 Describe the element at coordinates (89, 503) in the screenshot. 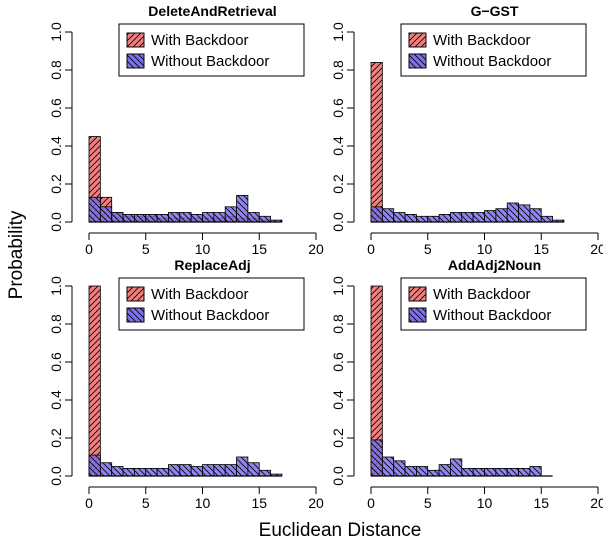

I see `x-tick-label: 0` at that location.